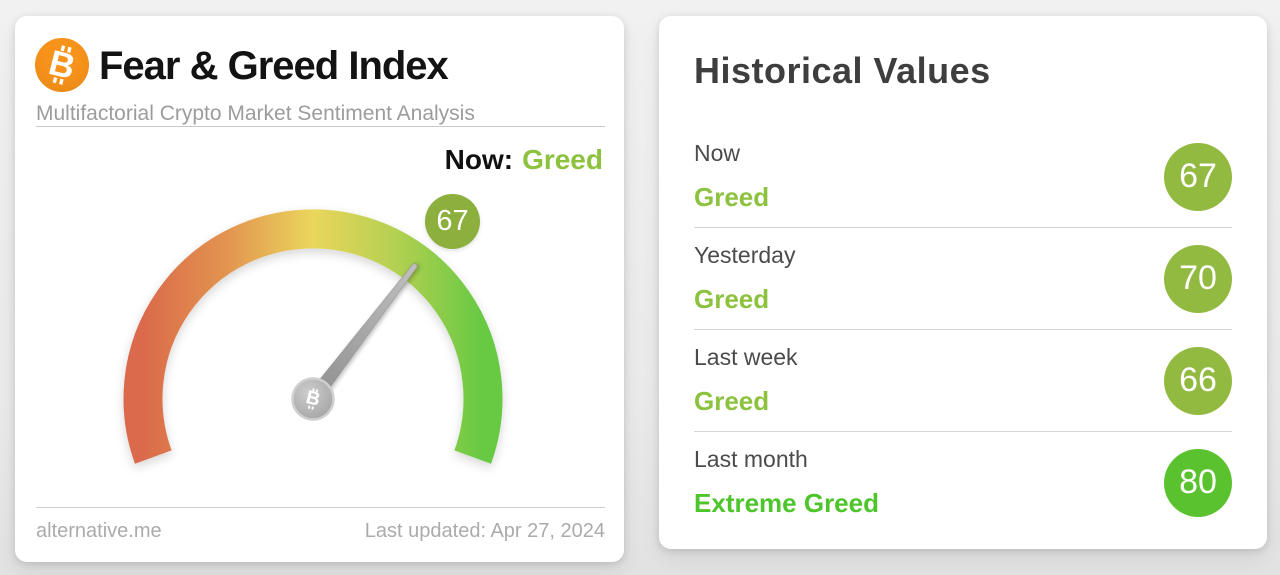 The image size is (1280, 575). I want to click on history-period-label: Now, so click(717, 153).